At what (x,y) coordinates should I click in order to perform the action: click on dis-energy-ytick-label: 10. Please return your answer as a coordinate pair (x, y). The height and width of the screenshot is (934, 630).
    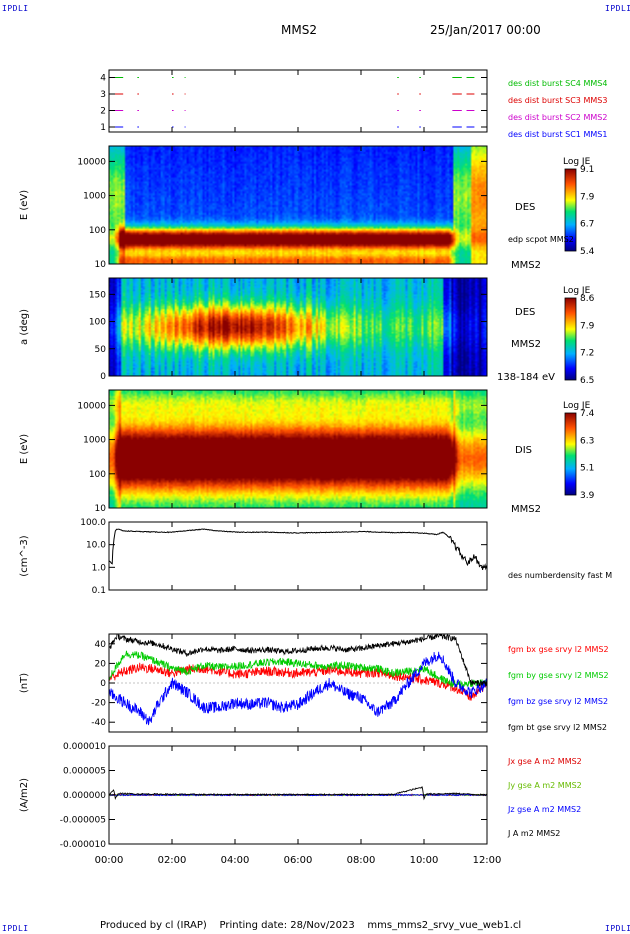
    Looking at the image, I should click on (101, 509).